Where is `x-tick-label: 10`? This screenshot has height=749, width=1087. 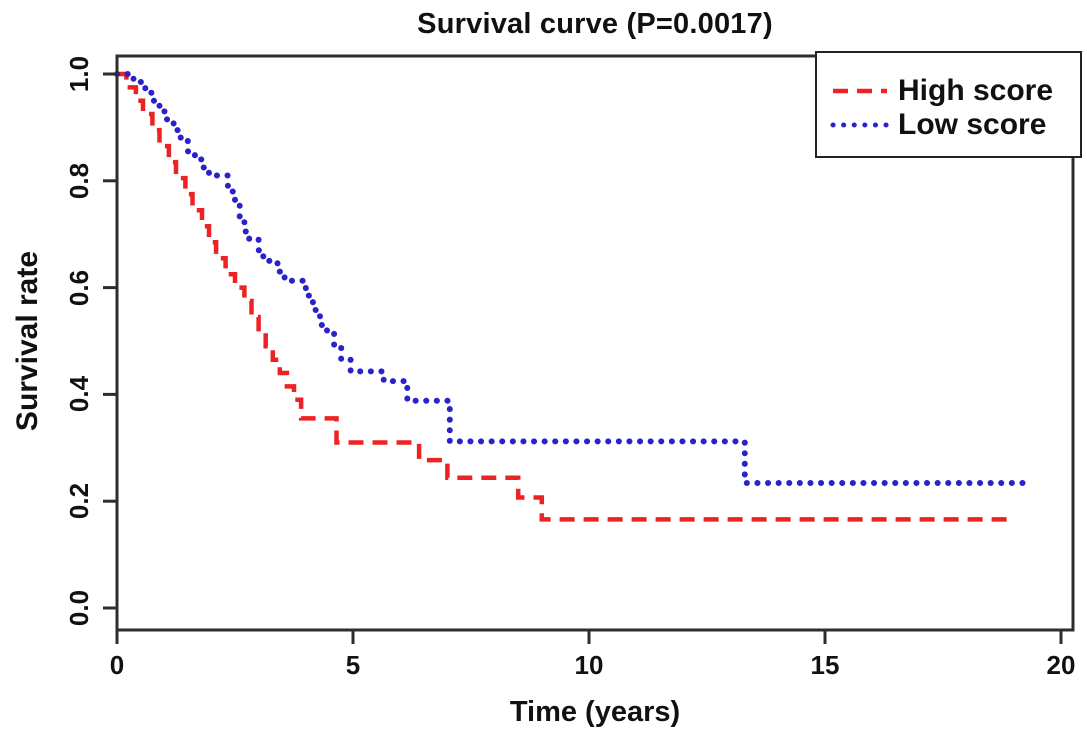
x-tick-label: 10 is located at coordinates (589, 665).